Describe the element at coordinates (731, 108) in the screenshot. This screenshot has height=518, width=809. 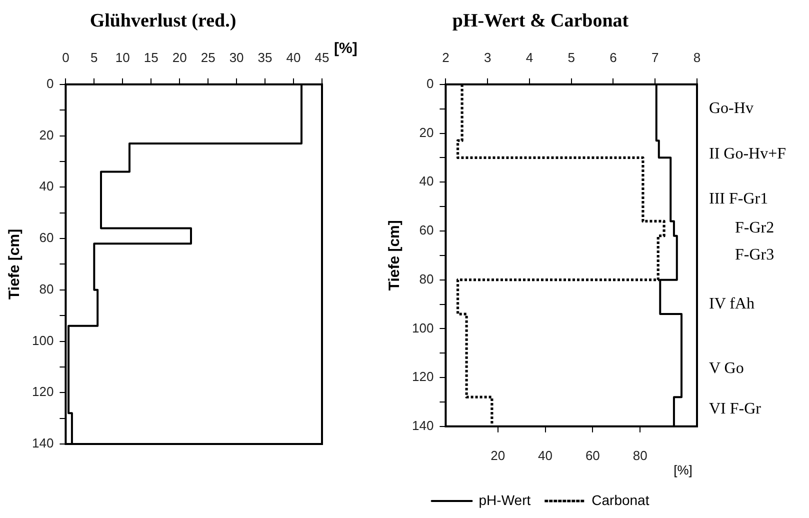
I see `text: Go-Hv` at that location.